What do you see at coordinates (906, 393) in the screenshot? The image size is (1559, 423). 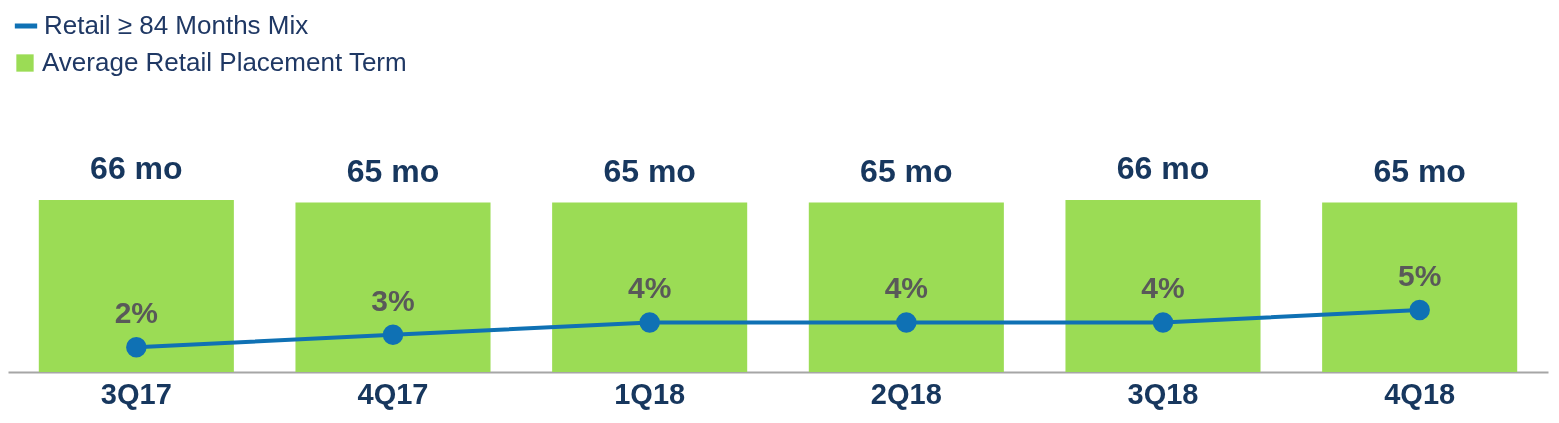 I see `x-tick-label: 2Q18` at bounding box center [906, 393].